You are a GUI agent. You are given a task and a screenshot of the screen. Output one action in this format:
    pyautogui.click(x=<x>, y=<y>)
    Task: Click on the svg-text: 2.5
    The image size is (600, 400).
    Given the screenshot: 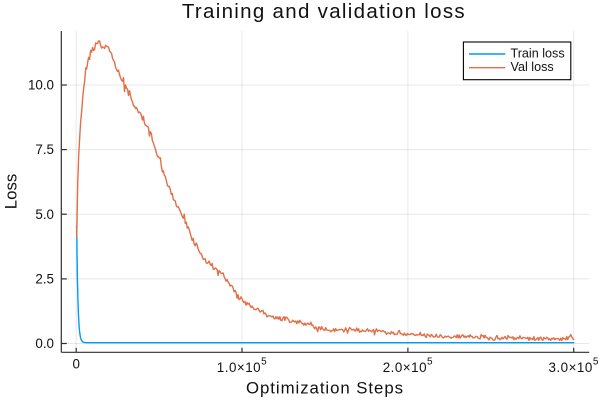 What is the action you would take?
    pyautogui.click(x=44, y=278)
    